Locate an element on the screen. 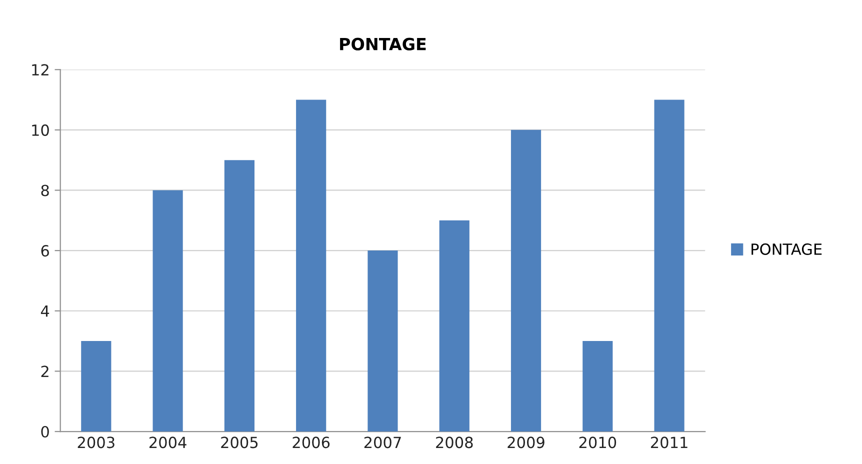 The width and height of the screenshot is (862, 464). y-tick-label: 10 is located at coordinates (40, 130).